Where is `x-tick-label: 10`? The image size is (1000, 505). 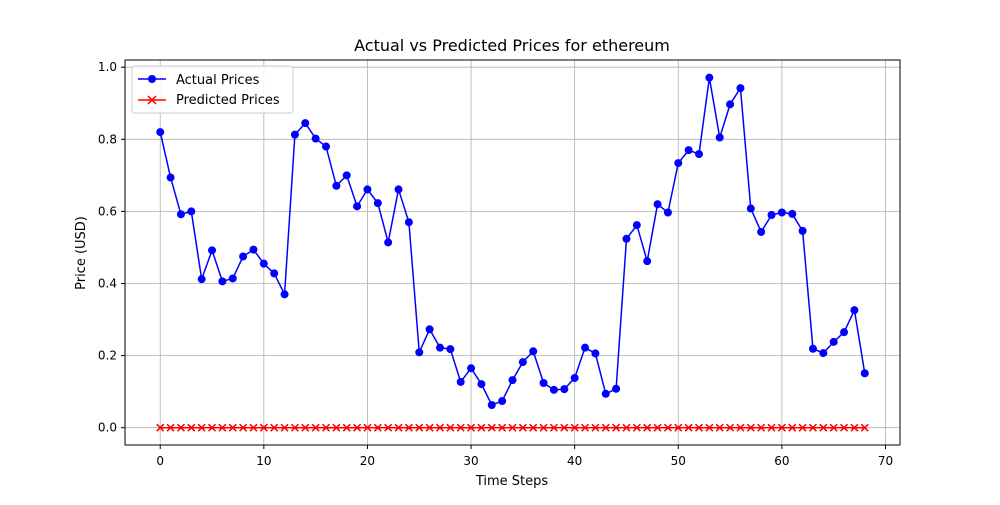 x-tick-label: 10 is located at coordinates (263, 461).